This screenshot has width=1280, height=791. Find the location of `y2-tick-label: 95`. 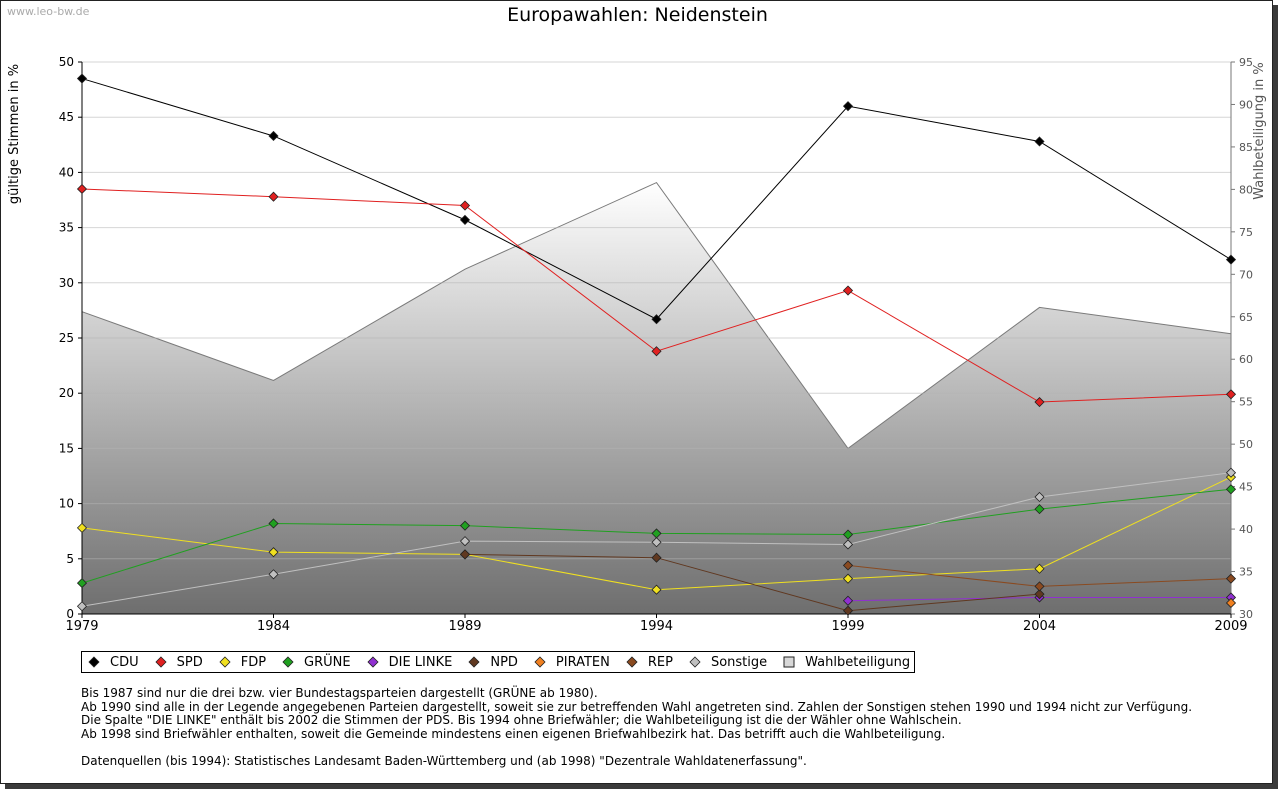

y2-tick-label: 95 is located at coordinates (1246, 62).